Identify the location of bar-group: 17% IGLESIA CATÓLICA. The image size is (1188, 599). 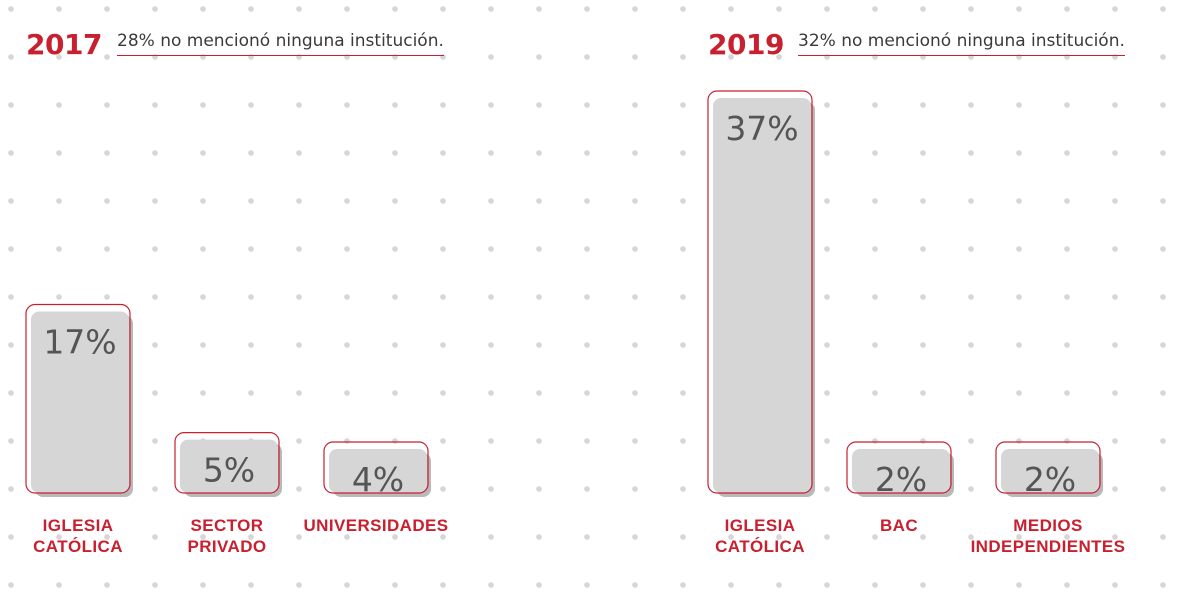
(79, 429).